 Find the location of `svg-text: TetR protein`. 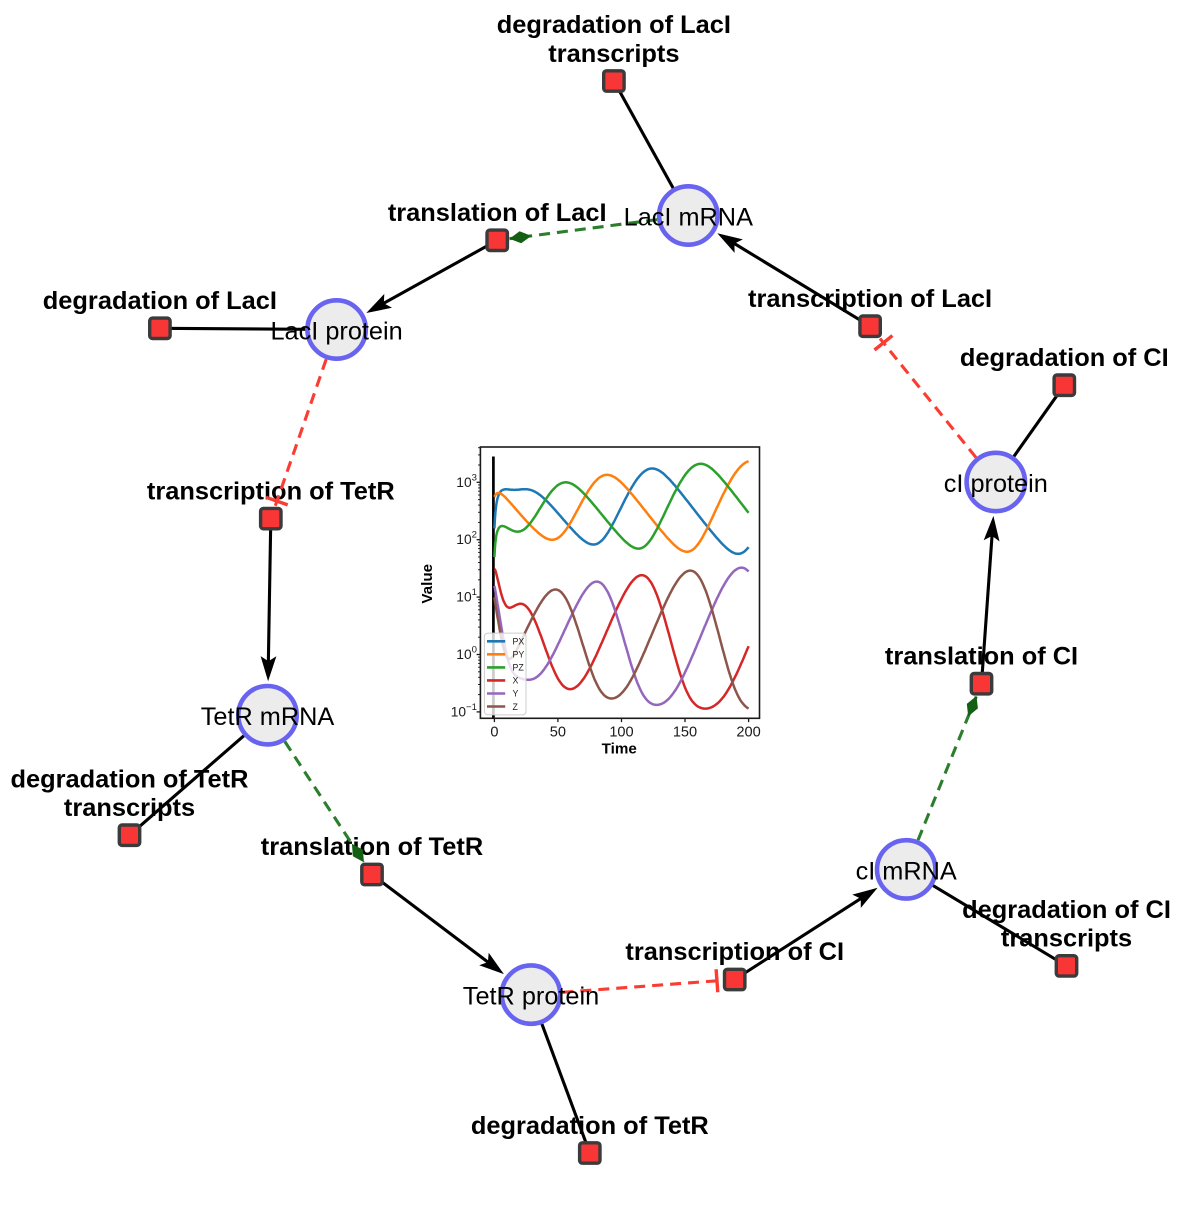

svg-text: TetR protein is located at coordinates (531, 997).